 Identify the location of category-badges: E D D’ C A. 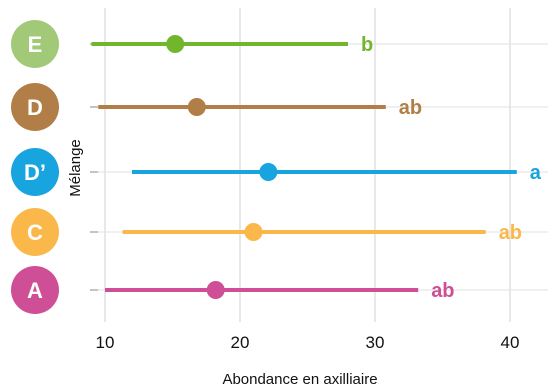
(35, 167).